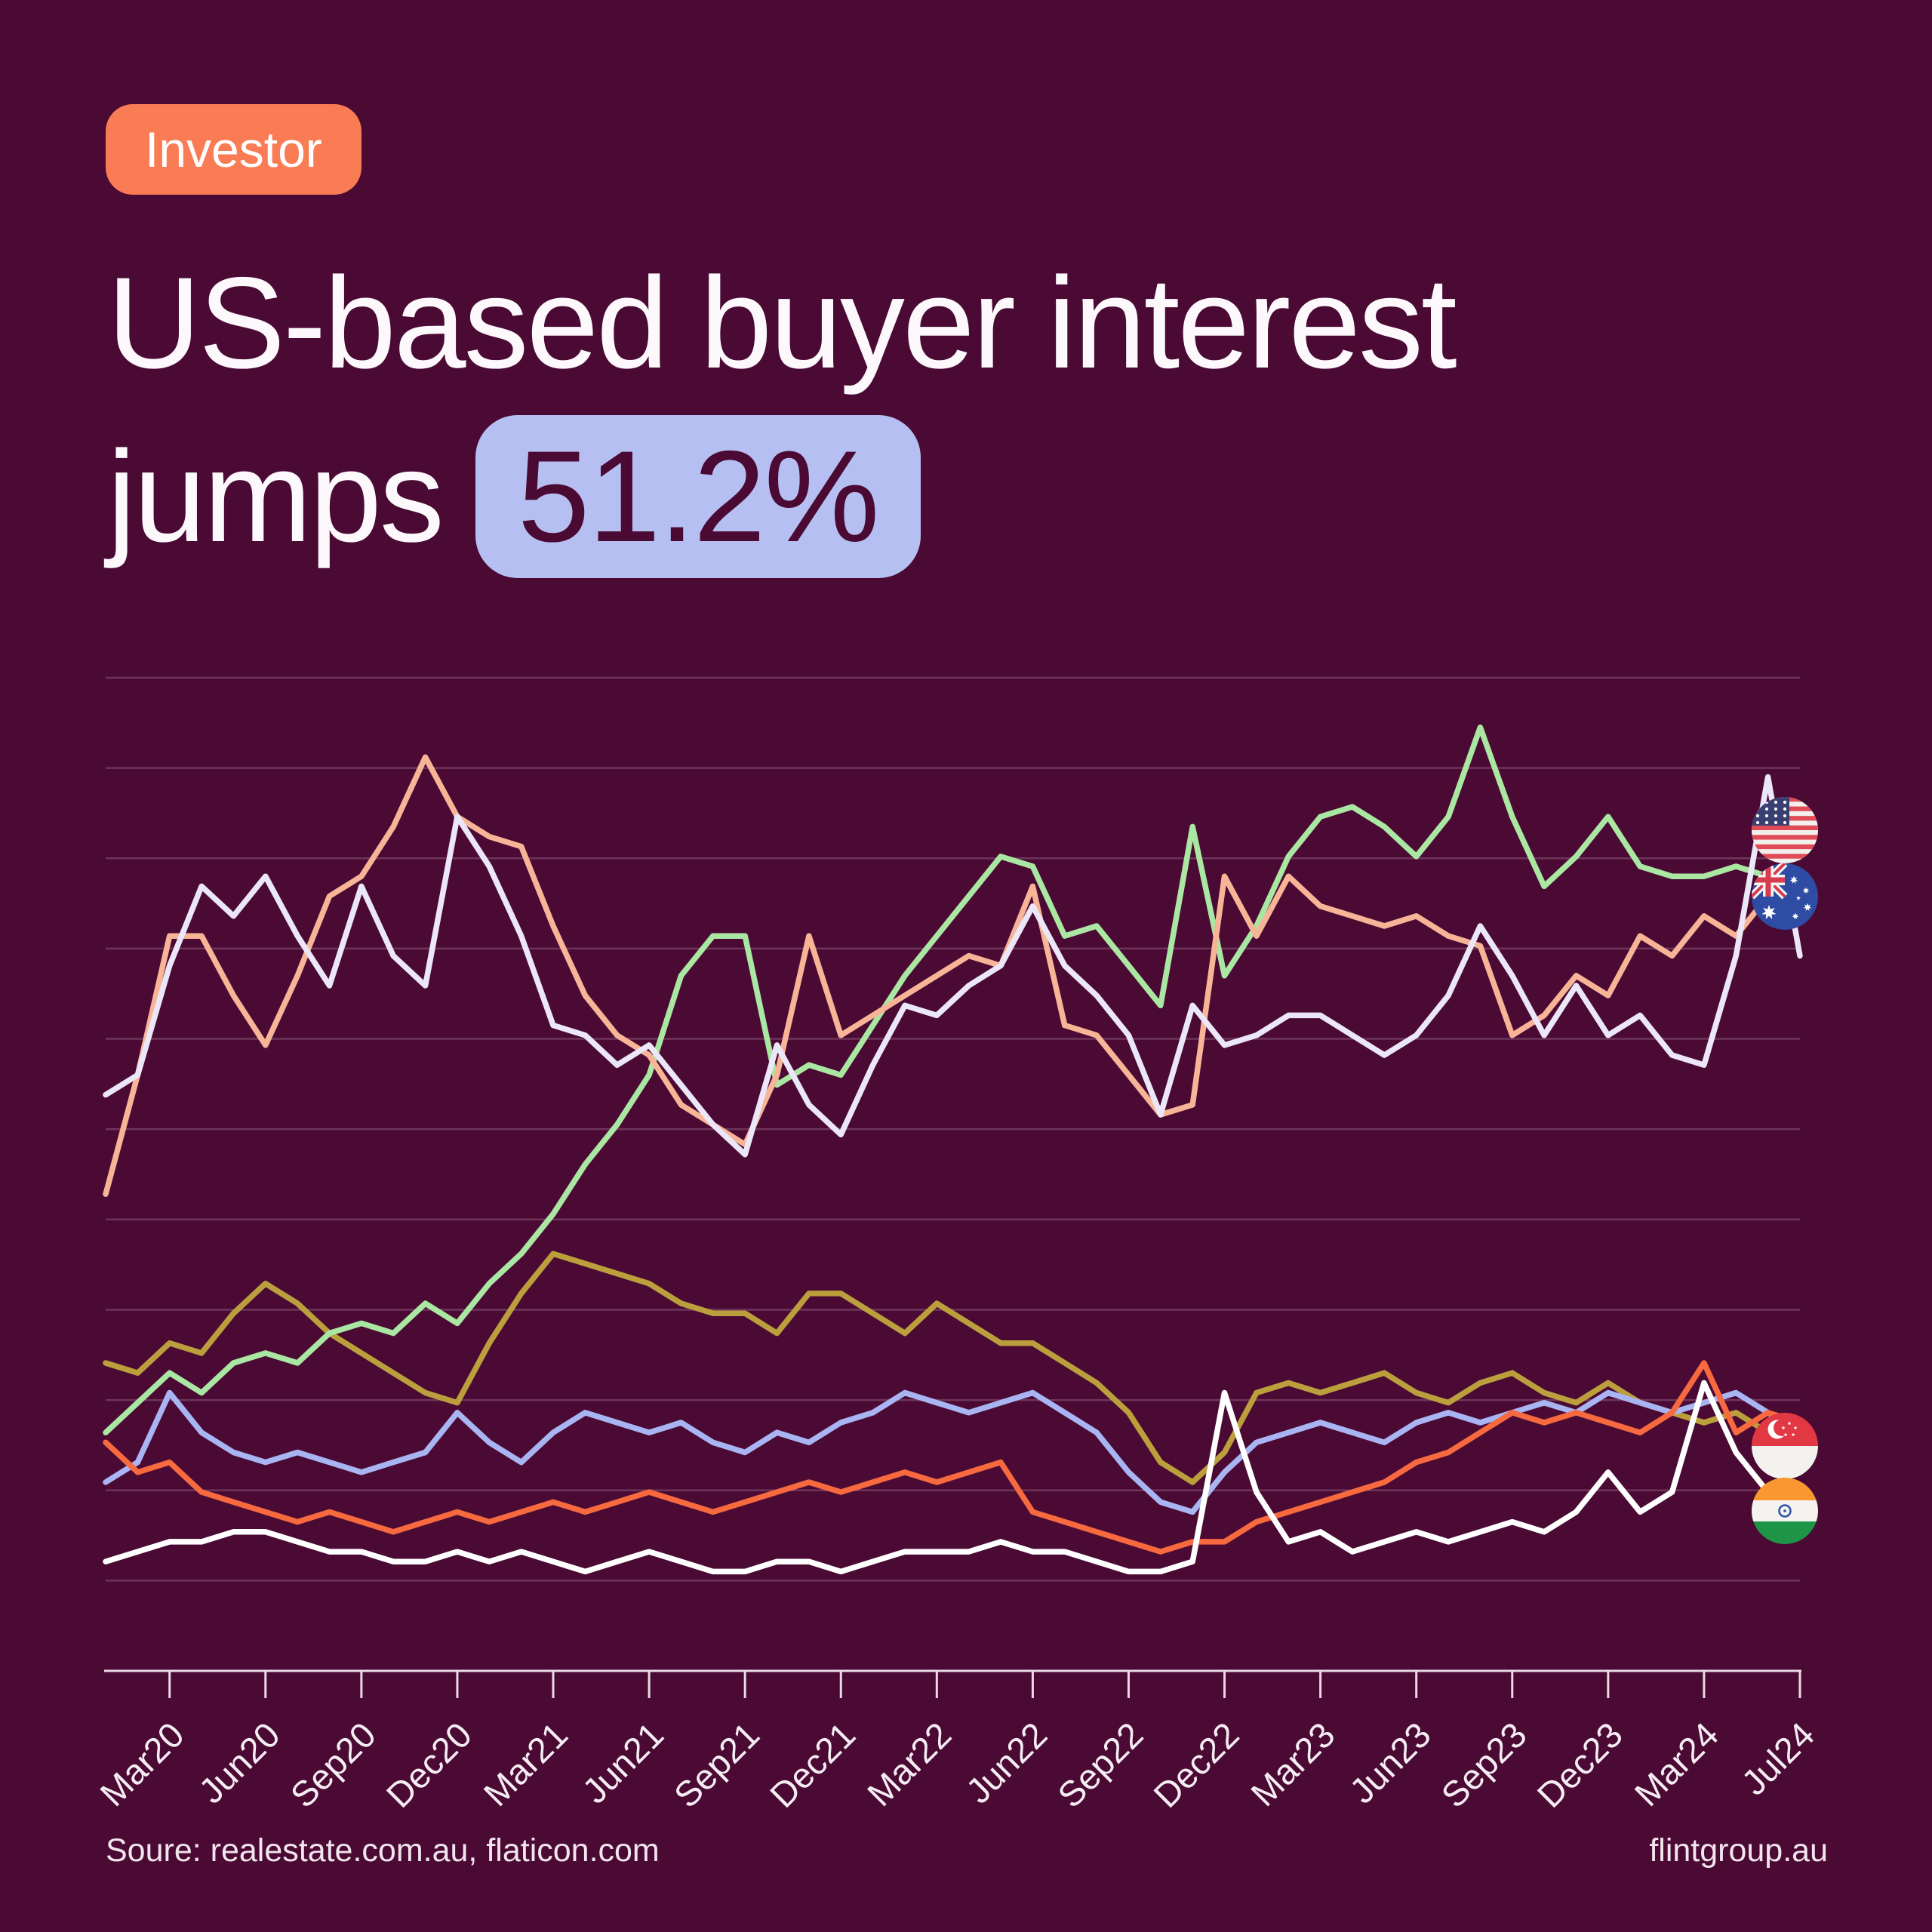 The image size is (1932, 1932). I want to click on x-axis-label: Jun21, so click(622, 1763).